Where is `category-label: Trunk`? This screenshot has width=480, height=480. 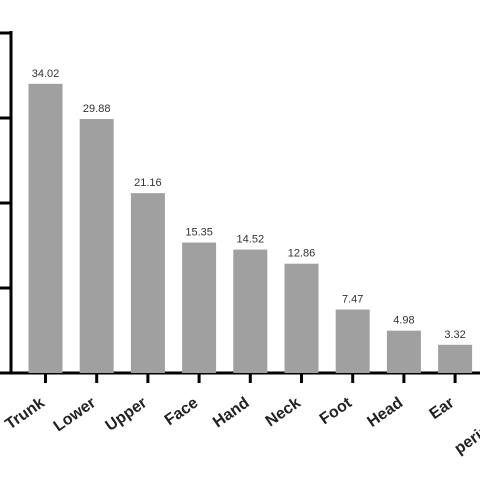
category-label: Trunk is located at coordinates (25, 413).